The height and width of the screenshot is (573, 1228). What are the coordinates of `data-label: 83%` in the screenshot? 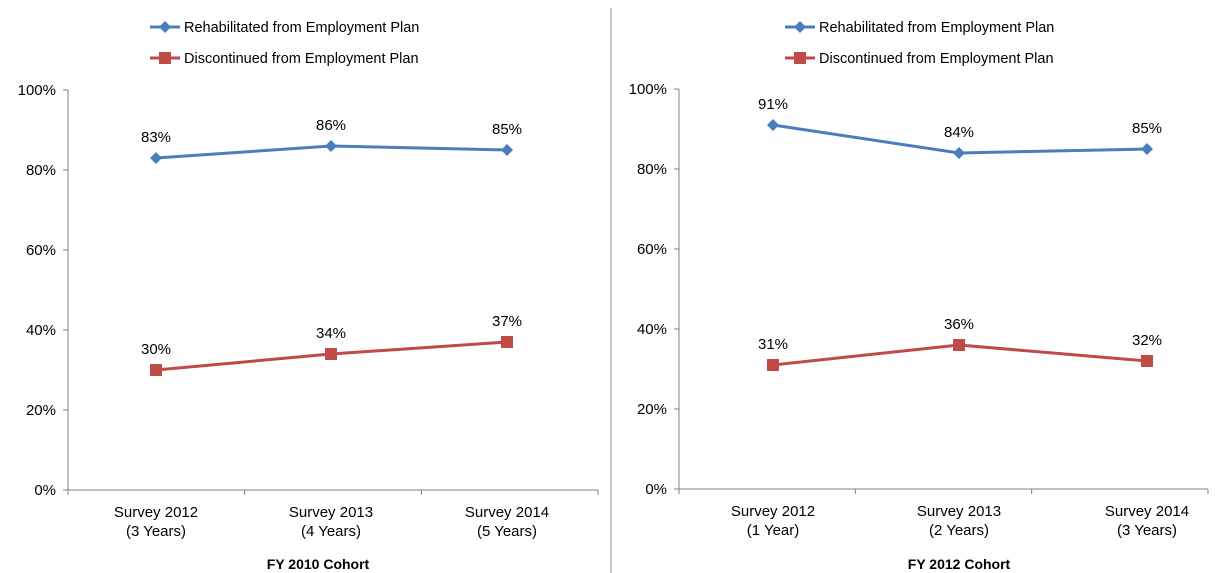 It's located at (156, 137).